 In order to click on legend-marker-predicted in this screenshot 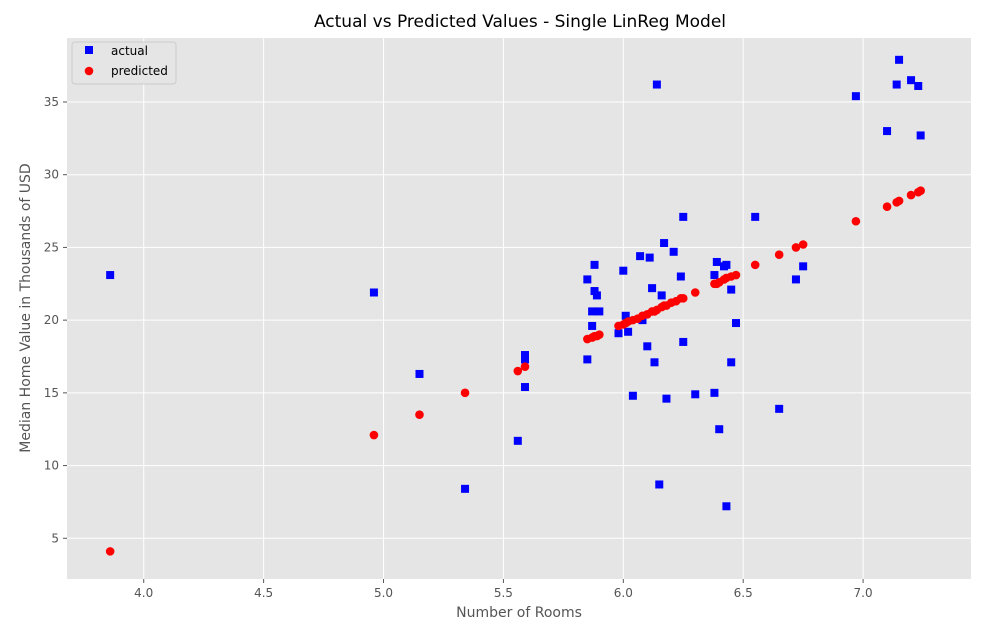, I will do `click(89, 71)`.